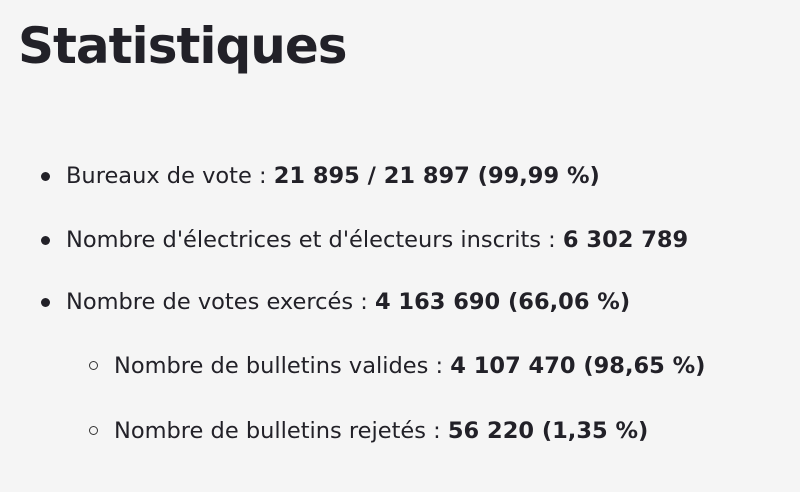 This screenshot has height=492, width=800. I want to click on stat-label: Nombre de bulletins valides :, so click(282, 366).